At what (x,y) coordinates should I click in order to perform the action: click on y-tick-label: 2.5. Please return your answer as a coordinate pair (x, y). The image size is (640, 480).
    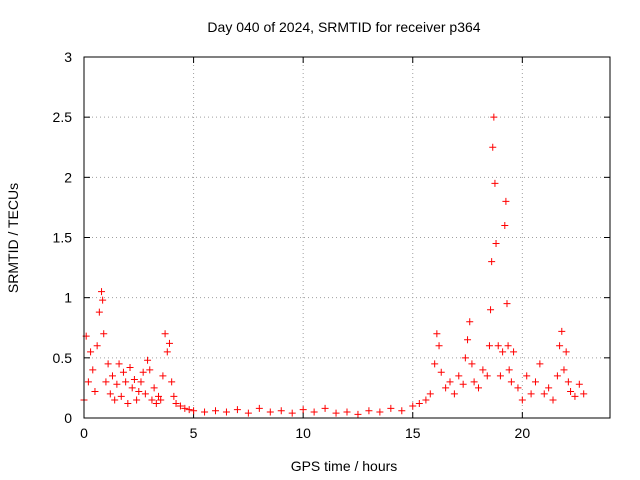
    Looking at the image, I should click on (63, 117).